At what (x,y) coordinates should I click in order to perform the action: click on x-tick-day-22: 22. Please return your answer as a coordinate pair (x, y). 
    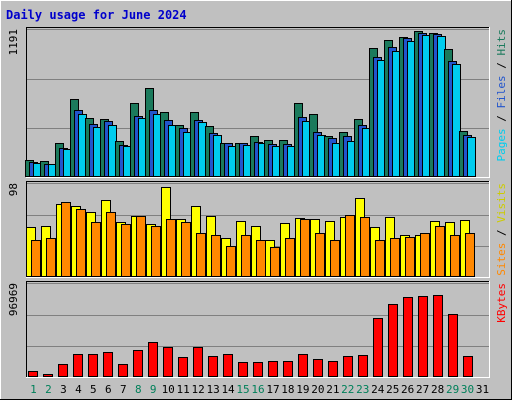
    Looking at the image, I should click on (347, 389).